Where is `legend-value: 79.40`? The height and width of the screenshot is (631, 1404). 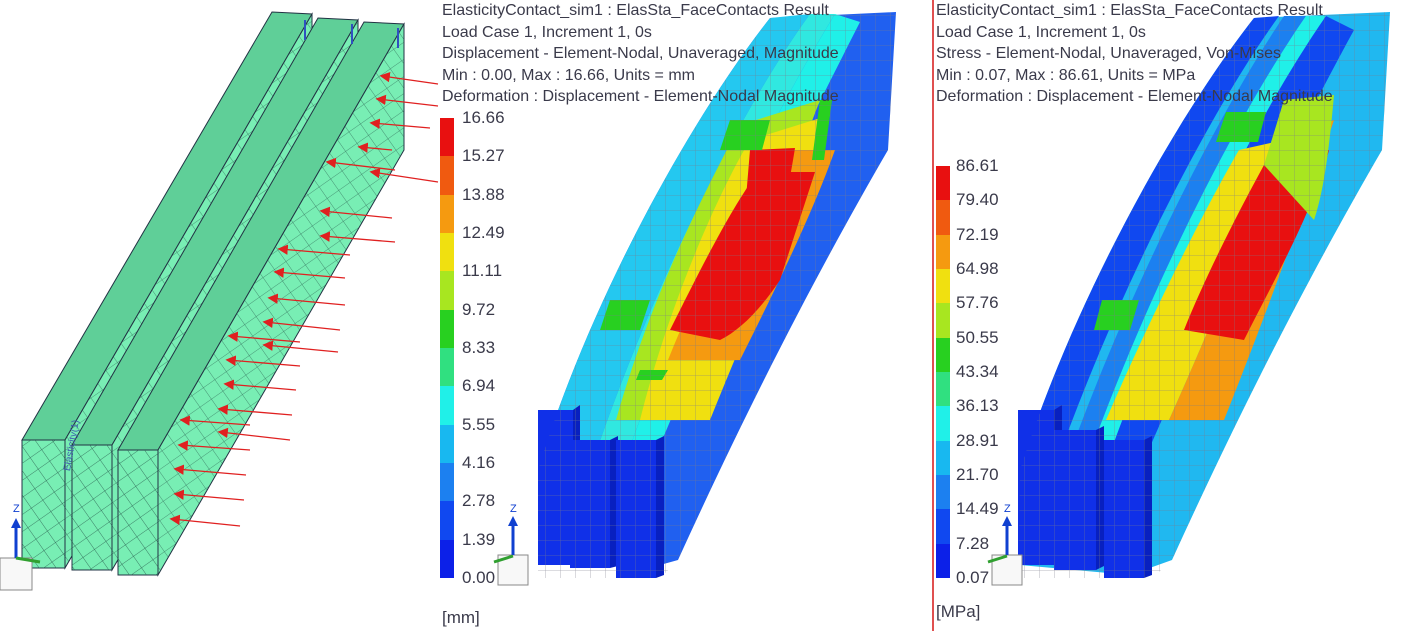 legend-value: 79.40 is located at coordinates (977, 200).